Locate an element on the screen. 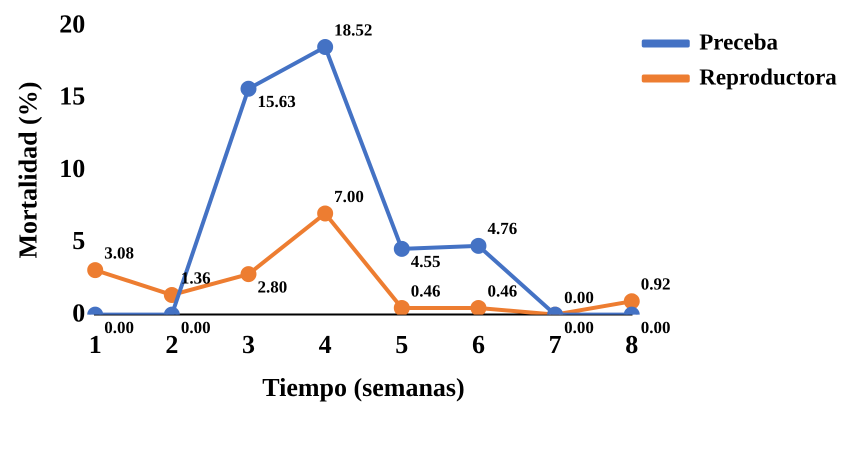 The image size is (849, 459). data-label: 2.80 is located at coordinates (273, 287).